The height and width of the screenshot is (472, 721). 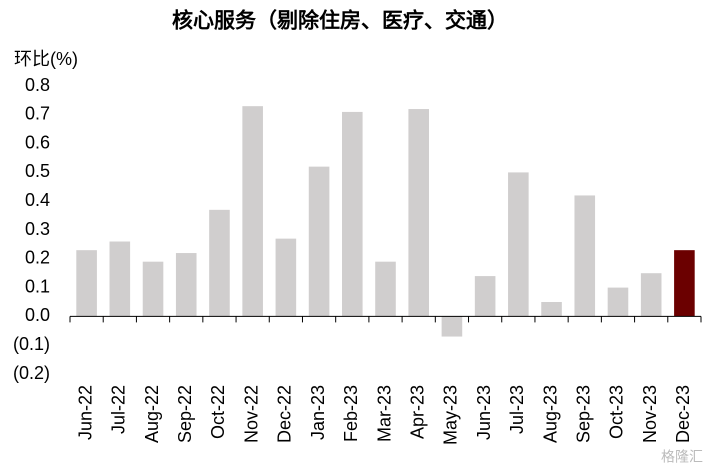 I want to click on x-tick-label: Dec-22, so click(x=285, y=414).